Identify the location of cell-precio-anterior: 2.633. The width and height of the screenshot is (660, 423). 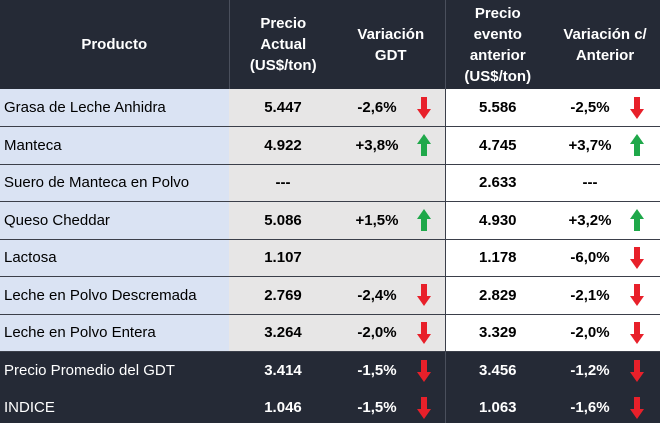
(498, 183).